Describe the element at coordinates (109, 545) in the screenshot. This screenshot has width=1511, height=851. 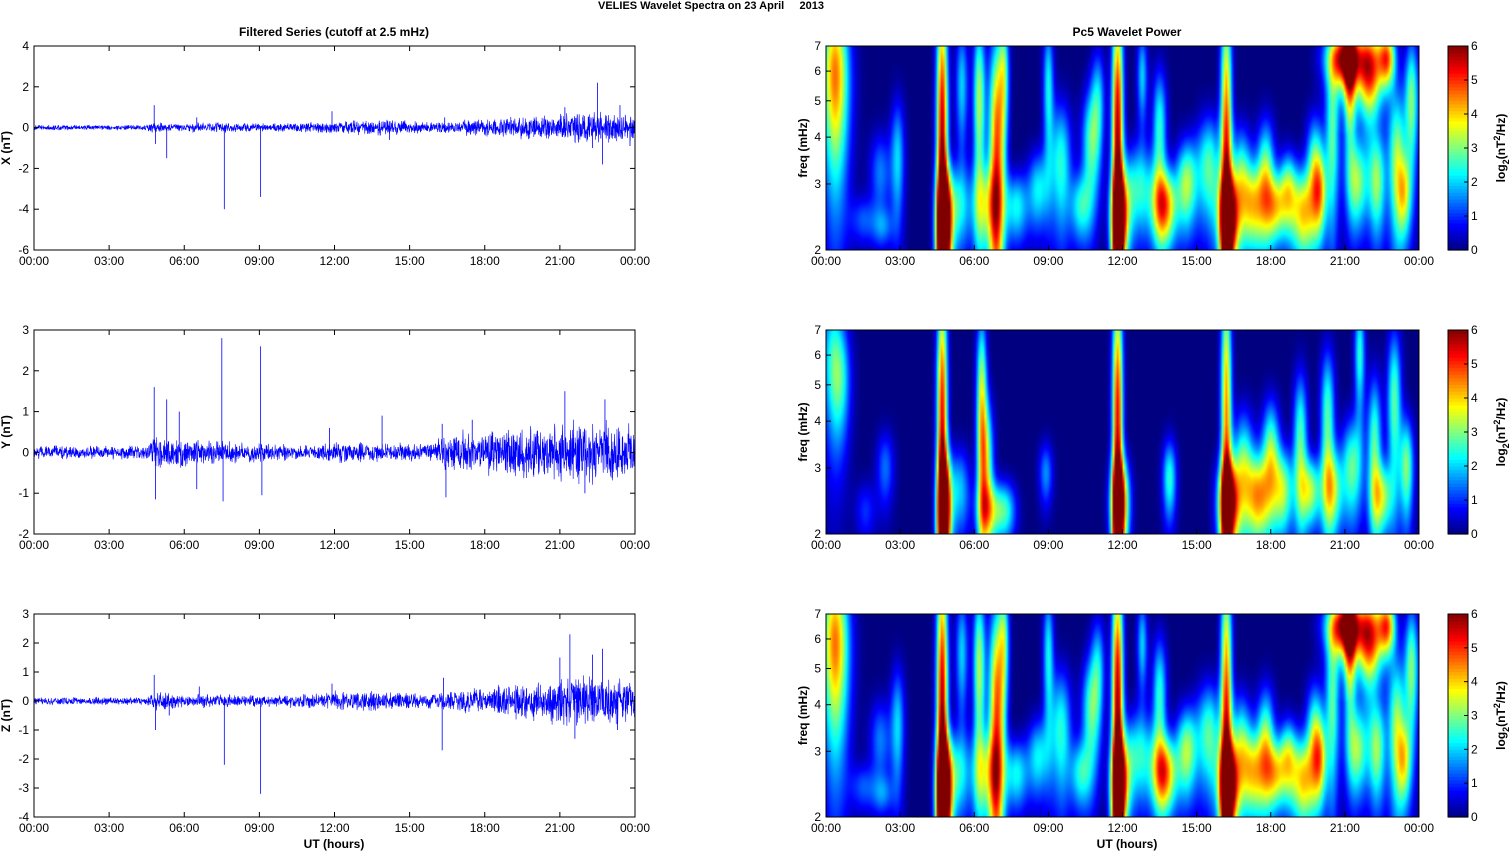
I see `x-tick-label: 03:00` at that location.